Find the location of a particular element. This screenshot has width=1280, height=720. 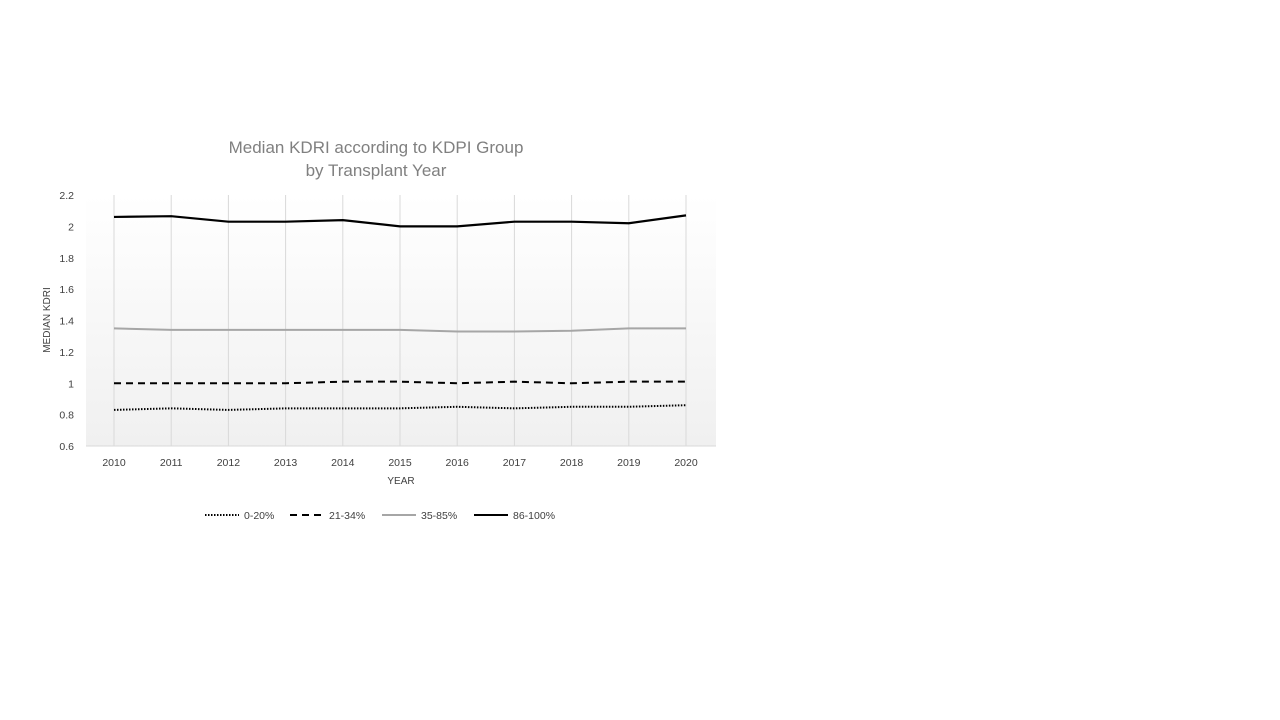

x-tick-label: 2017 is located at coordinates (515, 463).